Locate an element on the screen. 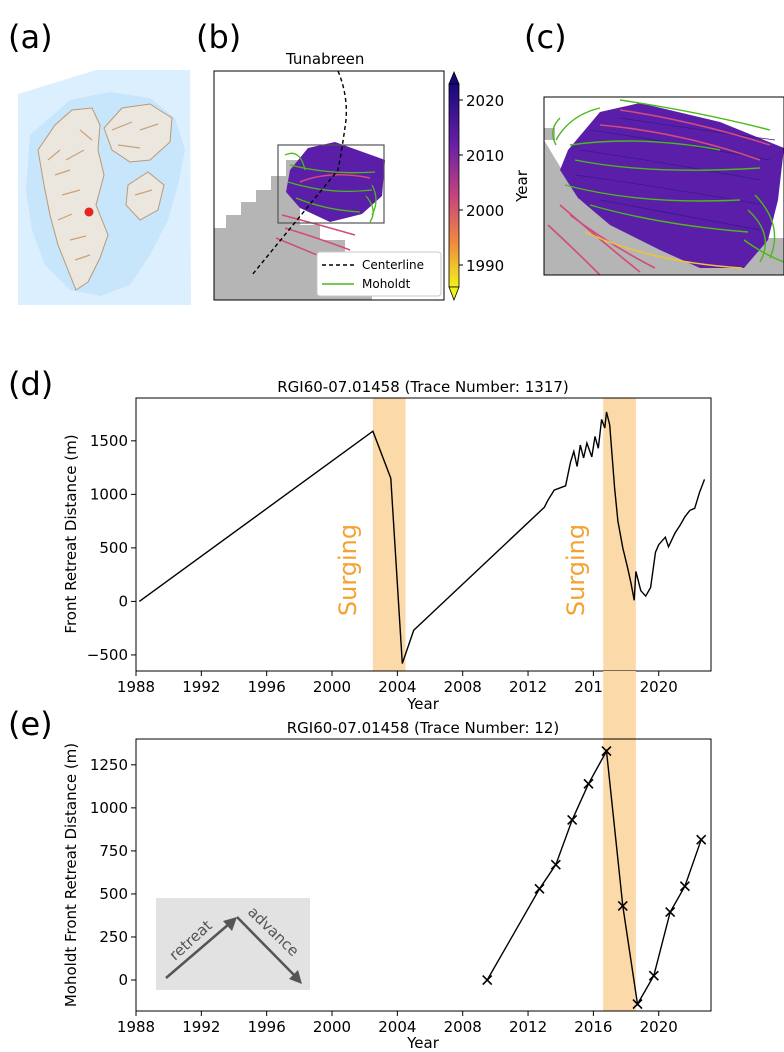  map-b-centerline is located at coordinates (299, 173).